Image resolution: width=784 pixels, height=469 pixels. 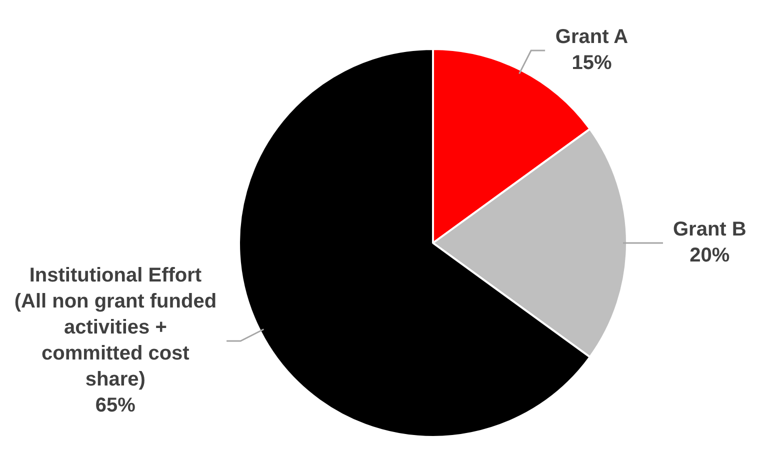 I want to click on slice-label: Institutional Effort (All non grant funded activities + committed cost share), so click(x=115, y=327).